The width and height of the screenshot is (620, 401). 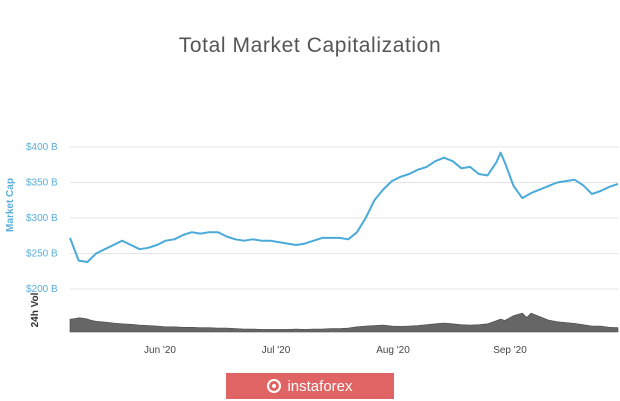 What do you see at coordinates (42, 183) in the screenshot?
I see `y-tick-label: $350 B` at bounding box center [42, 183].